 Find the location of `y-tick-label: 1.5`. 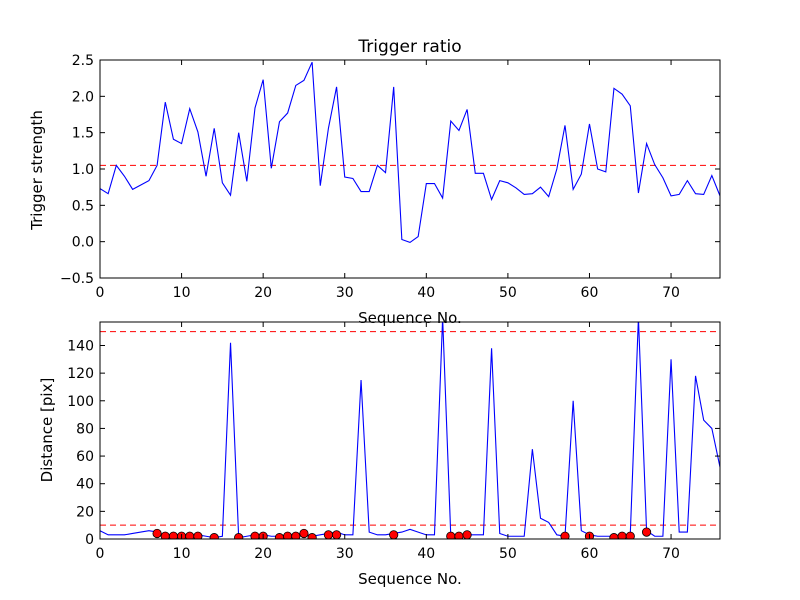

y-tick-label: 1.5 is located at coordinates (83, 134).